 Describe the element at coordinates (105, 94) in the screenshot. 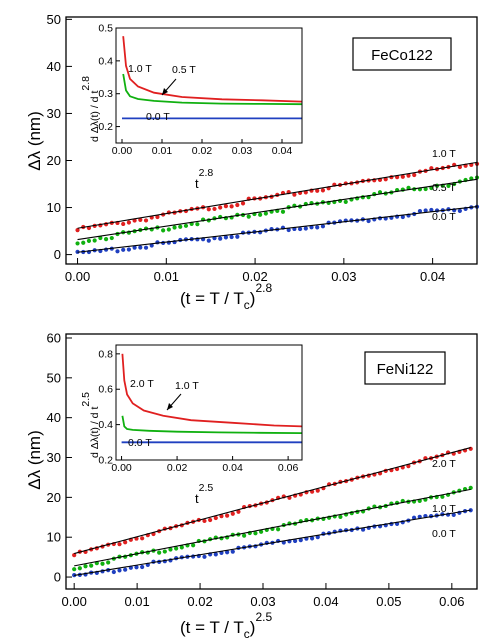

I see `top-inset-y-tick-label-1: 0.3` at that location.